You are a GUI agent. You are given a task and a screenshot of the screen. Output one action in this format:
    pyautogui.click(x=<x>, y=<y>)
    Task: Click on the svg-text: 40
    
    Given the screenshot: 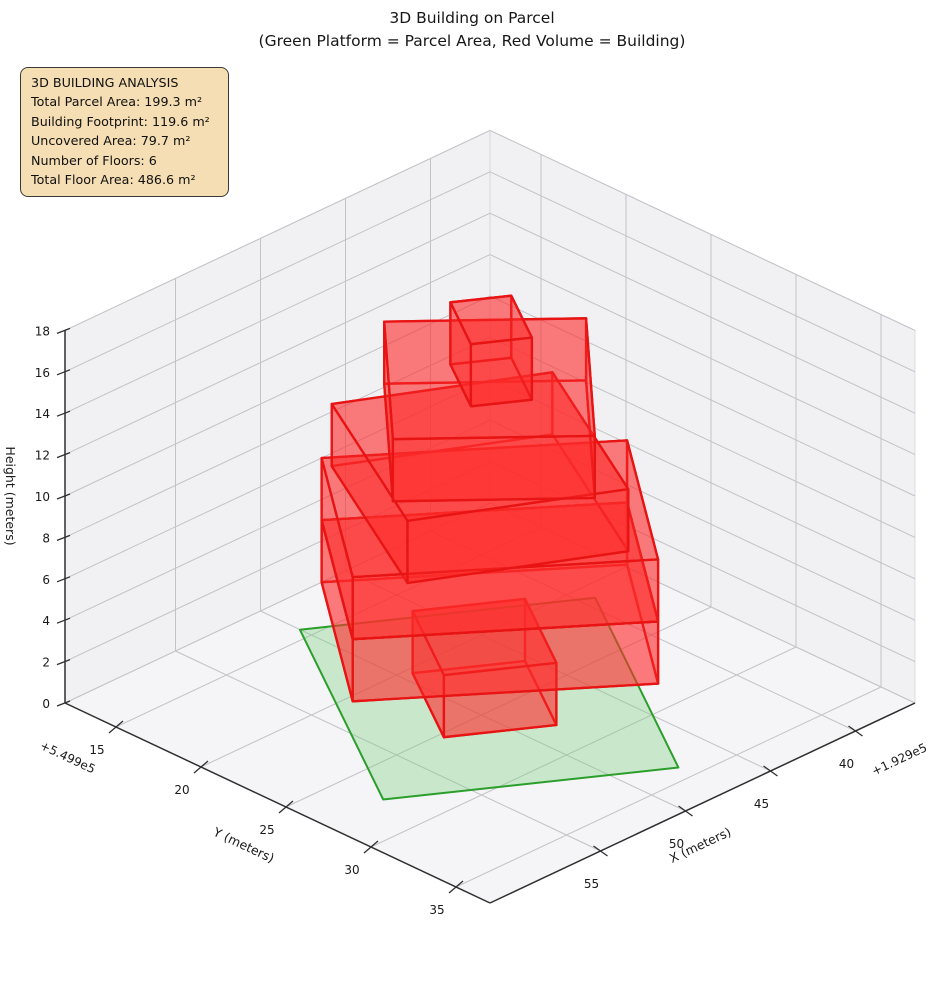 What is the action you would take?
    pyautogui.click(x=846, y=764)
    